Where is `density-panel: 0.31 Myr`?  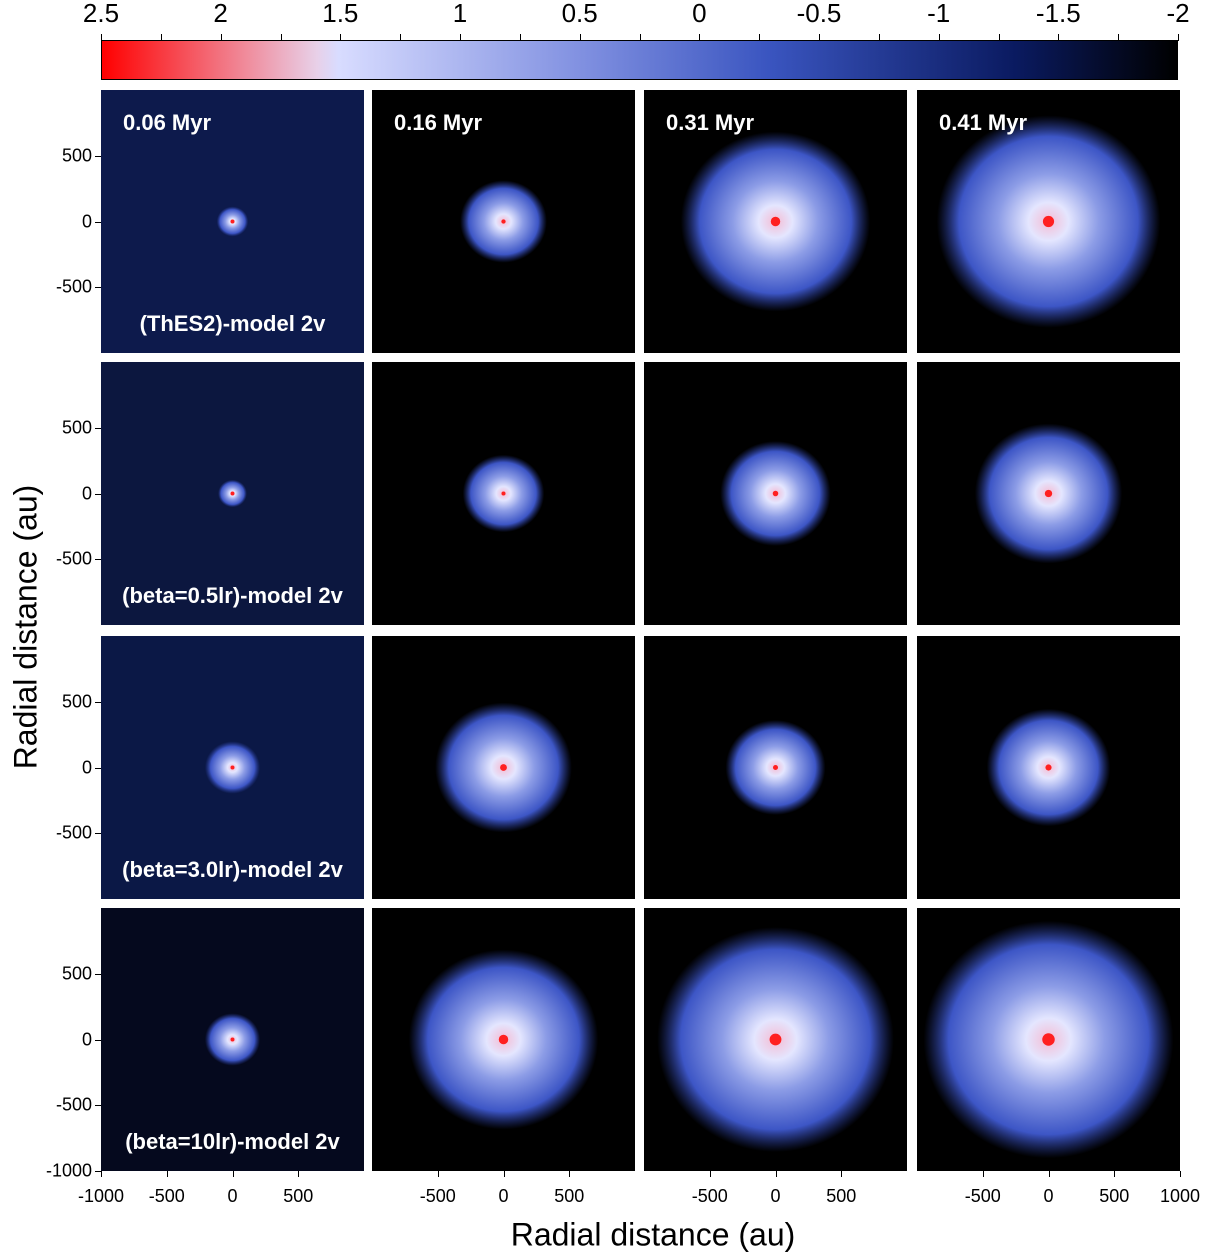 density-panel: 0.31 Myr is located at coordinates (775, 221).